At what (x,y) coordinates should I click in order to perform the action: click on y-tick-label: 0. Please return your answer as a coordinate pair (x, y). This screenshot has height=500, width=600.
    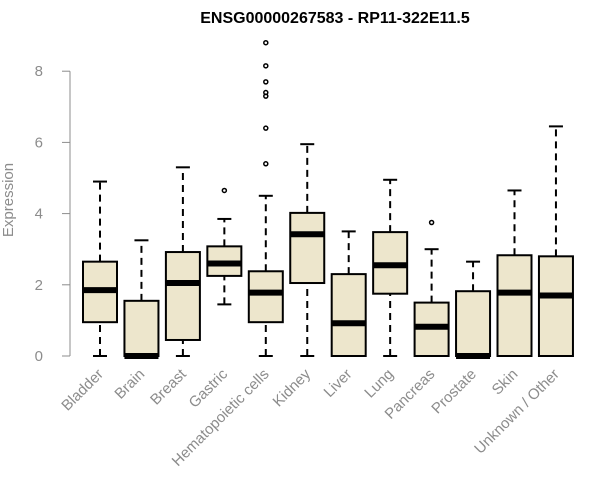
    Looking at the image, I should click on (39, 356).